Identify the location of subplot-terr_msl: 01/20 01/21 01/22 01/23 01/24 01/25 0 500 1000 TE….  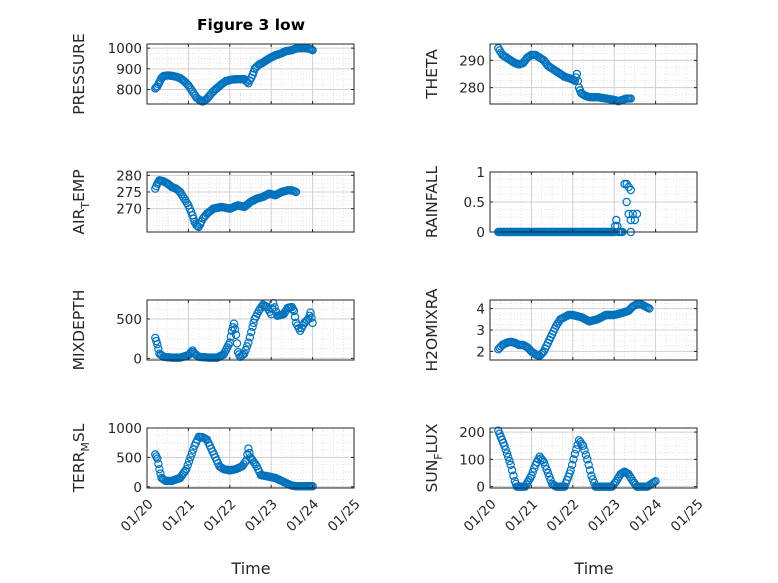
(217, 478).